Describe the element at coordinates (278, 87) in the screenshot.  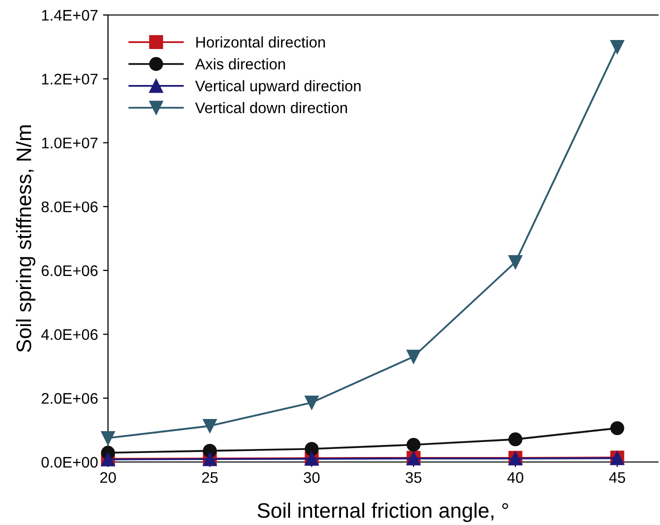
I see `legend-label: Vertical upward direction` at that location.